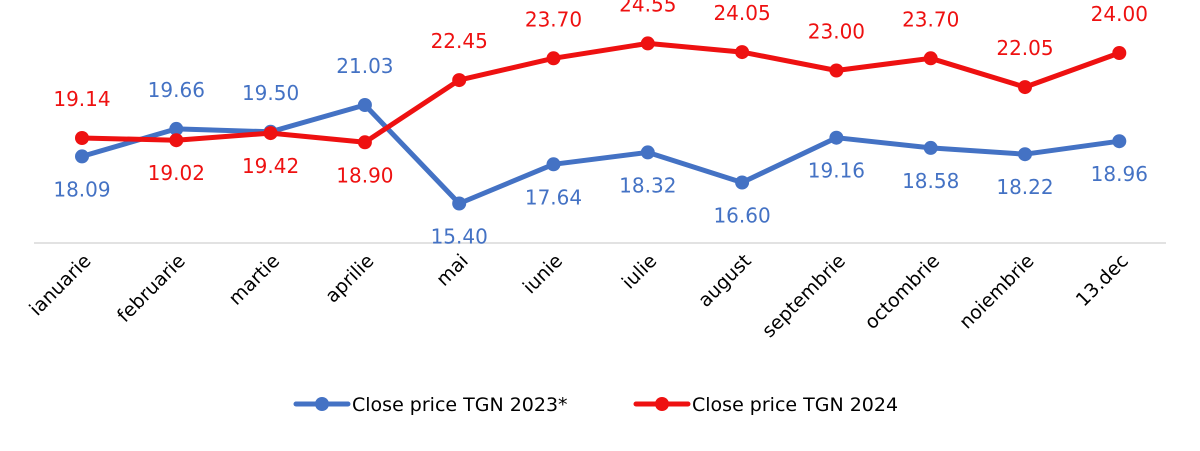 This screenshot has width=1200, height=451. What do you see at coordinates (1119, 174) in the screenshot?
I see `data-label: 18.96` at bounding box center [1119, 174].